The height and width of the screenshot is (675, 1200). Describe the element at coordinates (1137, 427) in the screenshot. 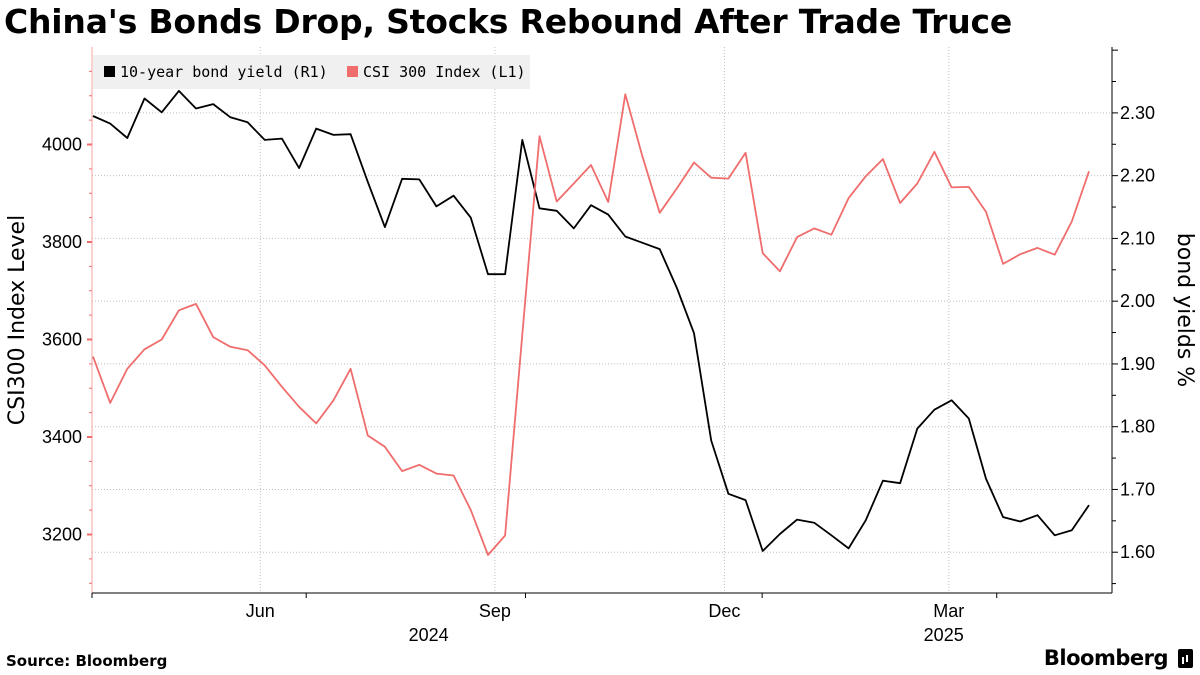

I see `right-tick-label: 1.80` at that location.